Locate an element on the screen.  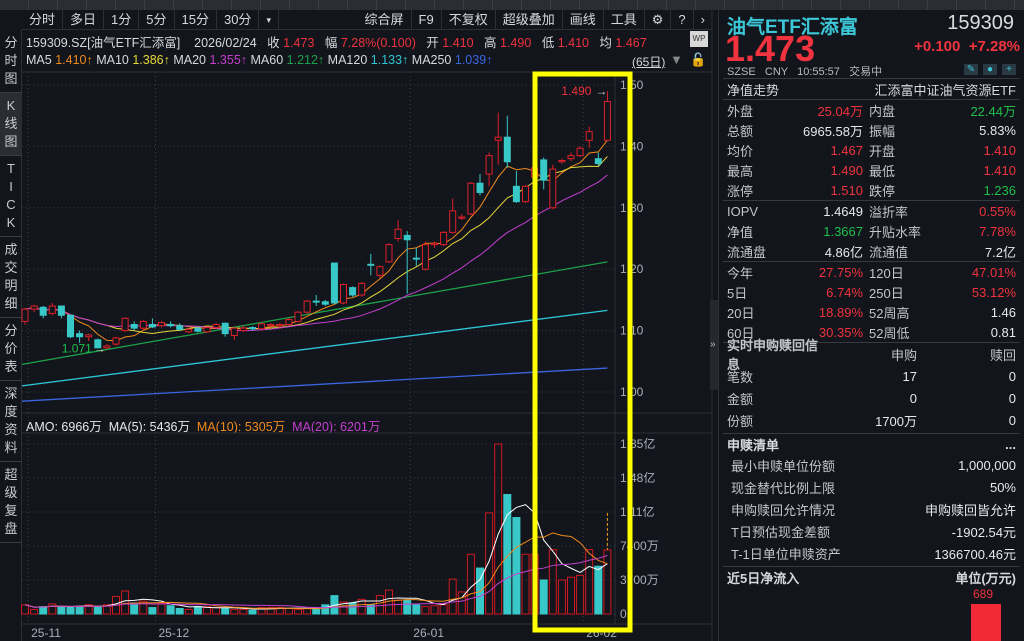
nav-tab: 分时图 is located at coordinates (11, 61).